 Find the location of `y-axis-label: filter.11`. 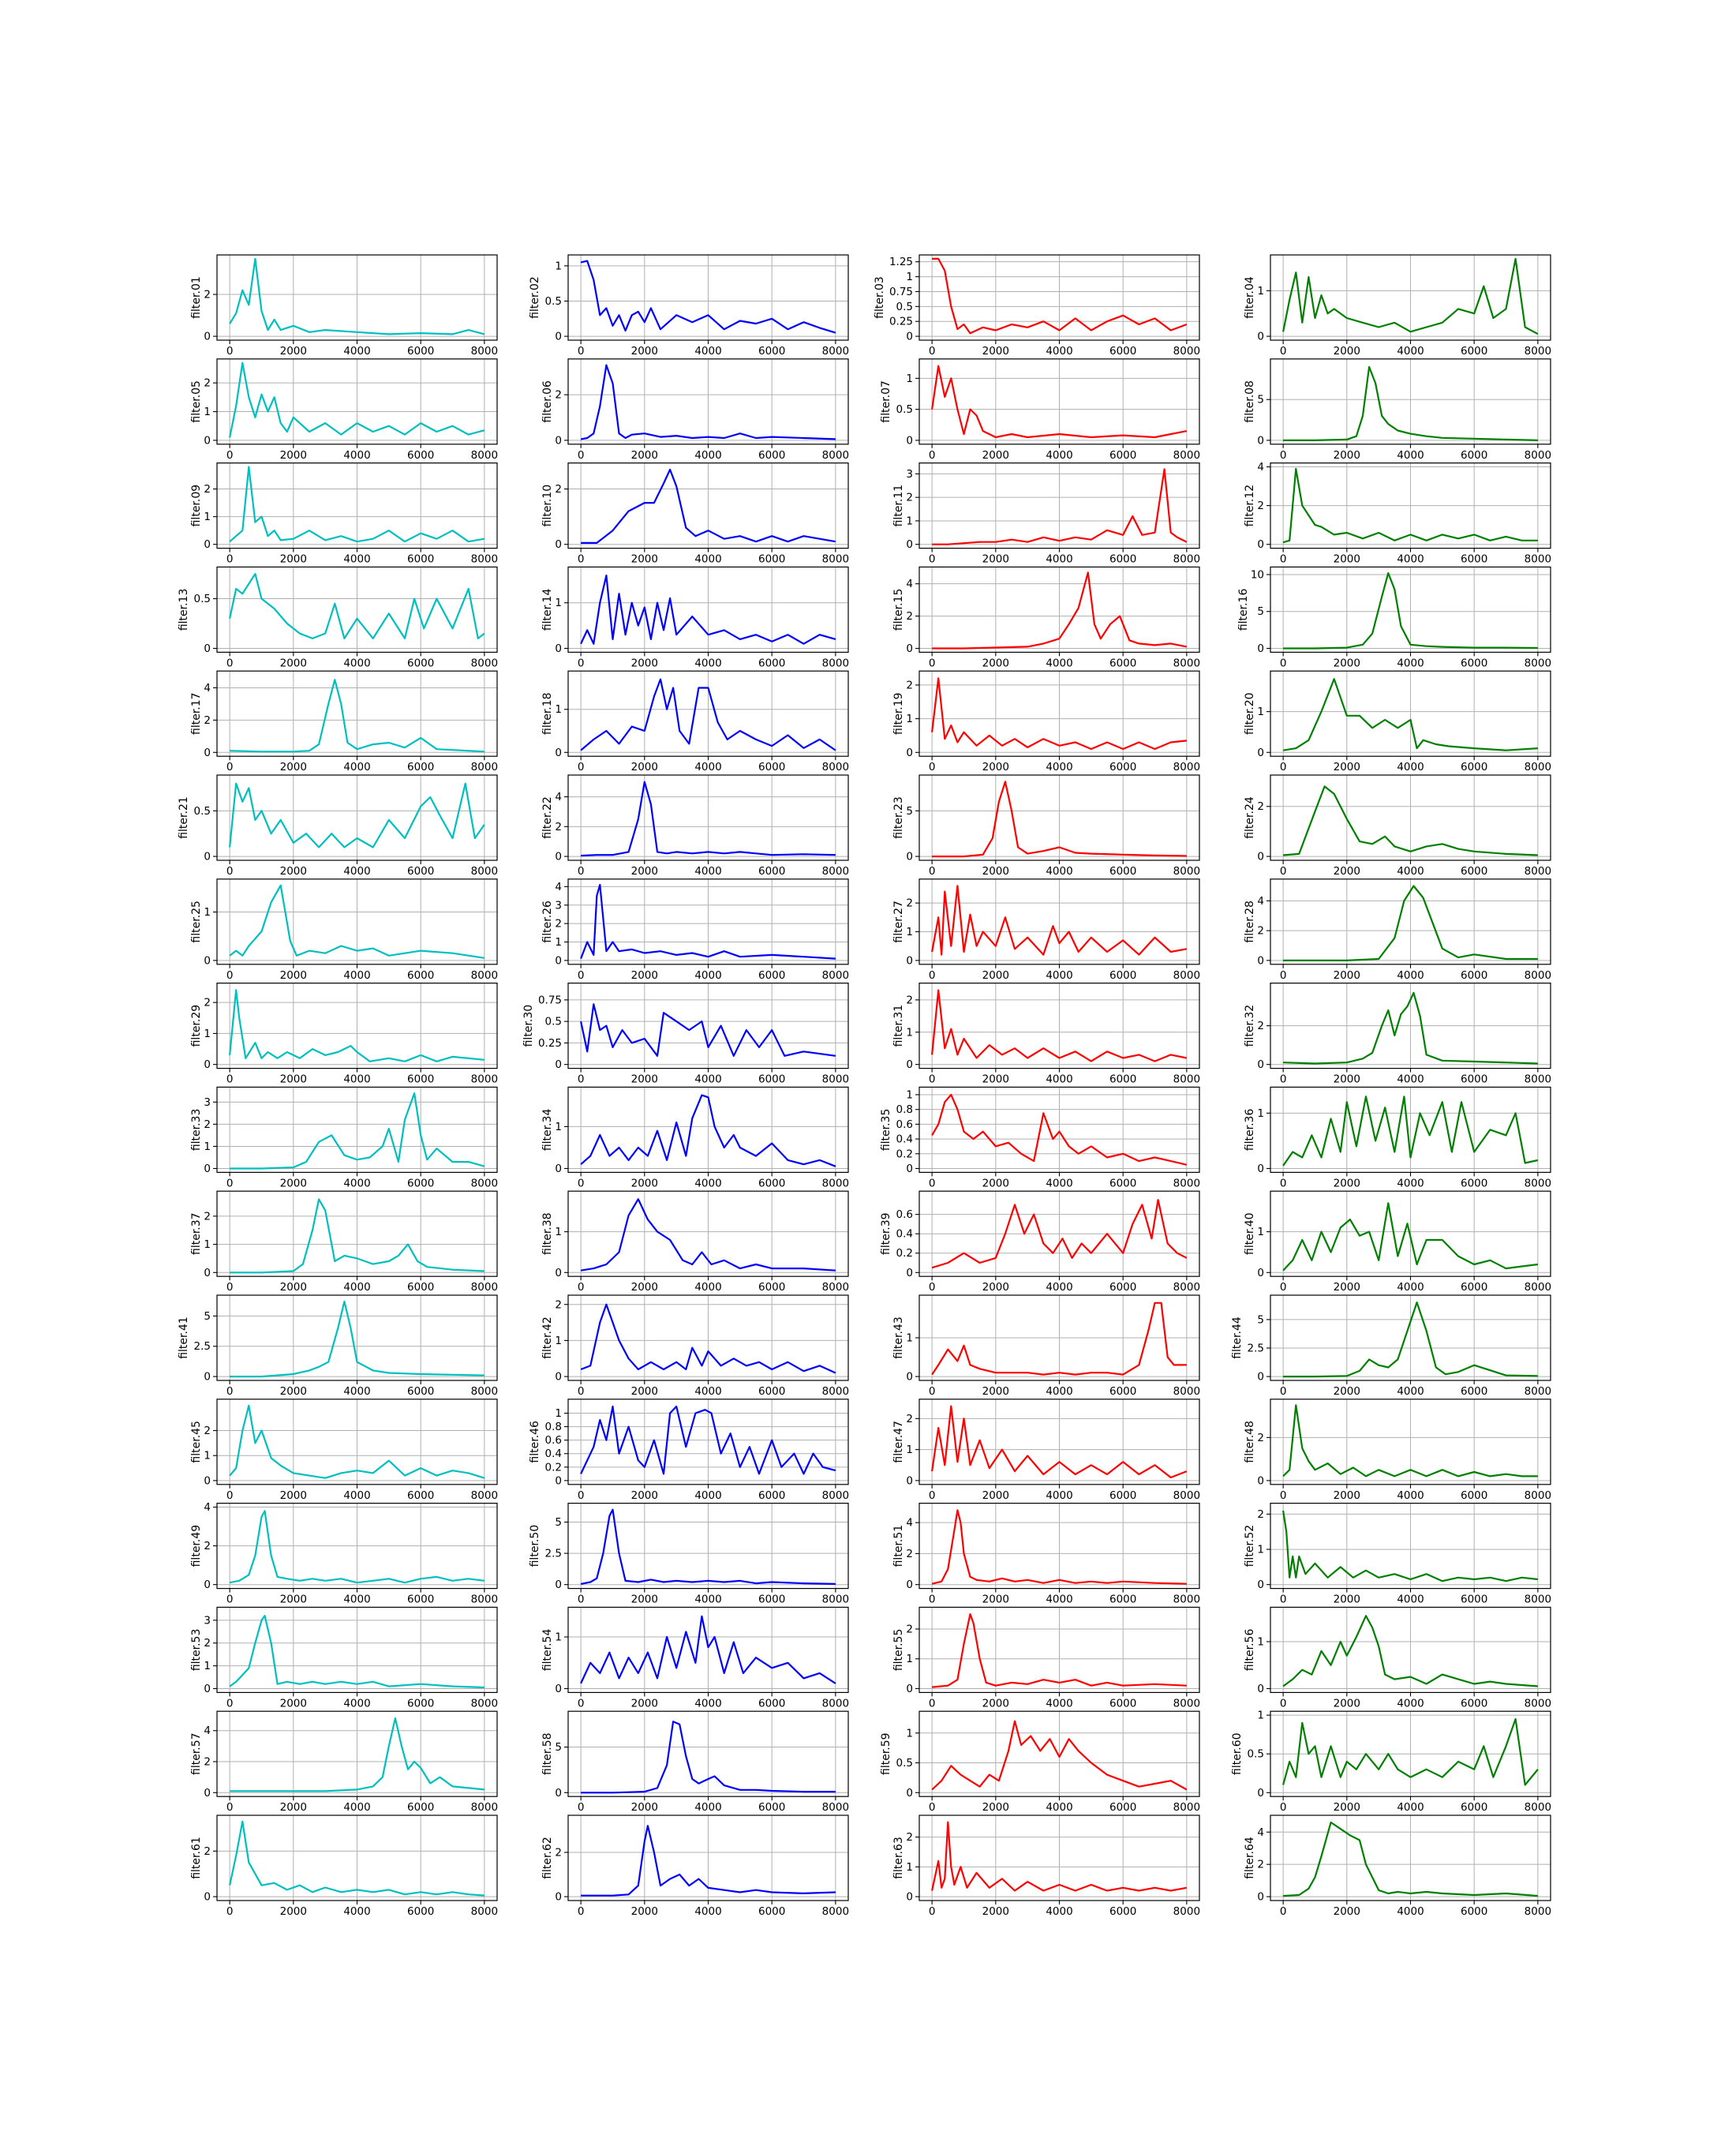

y-axis-label: filter.11 is located at coordinates (898, 506).